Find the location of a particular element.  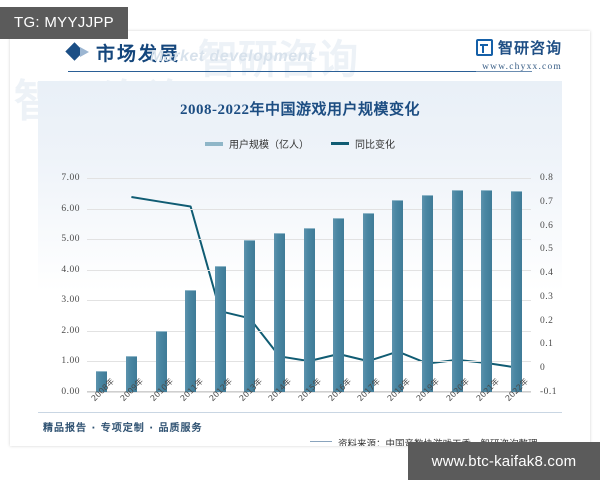

diamond-arrow-icon is located at coordinates (84, 52).